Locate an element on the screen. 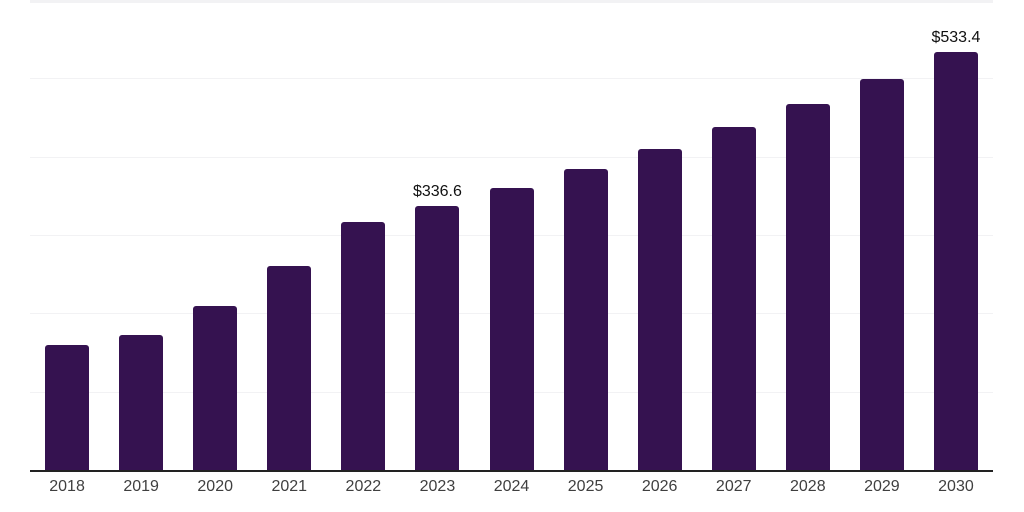 Image resolution: width=1024 pixels, height=512 pixels. bar-2028 is located at coordinates (807, 286).